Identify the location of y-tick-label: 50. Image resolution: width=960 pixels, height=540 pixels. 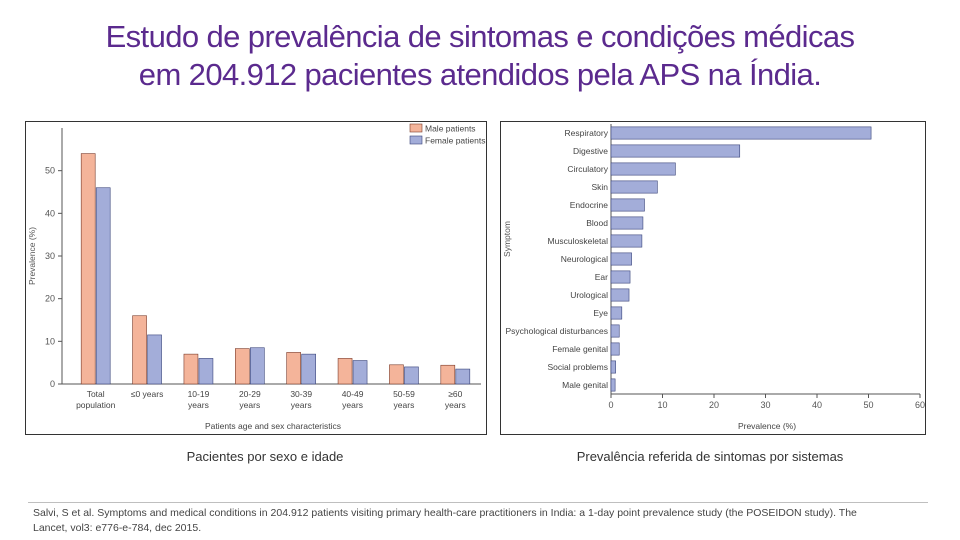
(50, 171).